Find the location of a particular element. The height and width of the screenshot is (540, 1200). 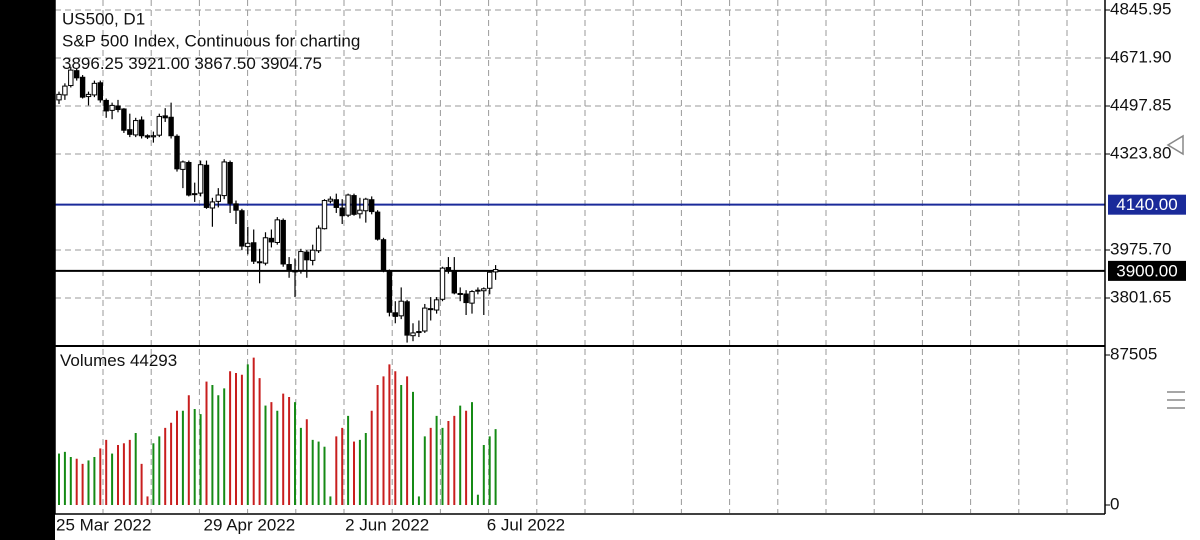

volume-readout: Volumes 44293 is located at coordinates (118, 360).